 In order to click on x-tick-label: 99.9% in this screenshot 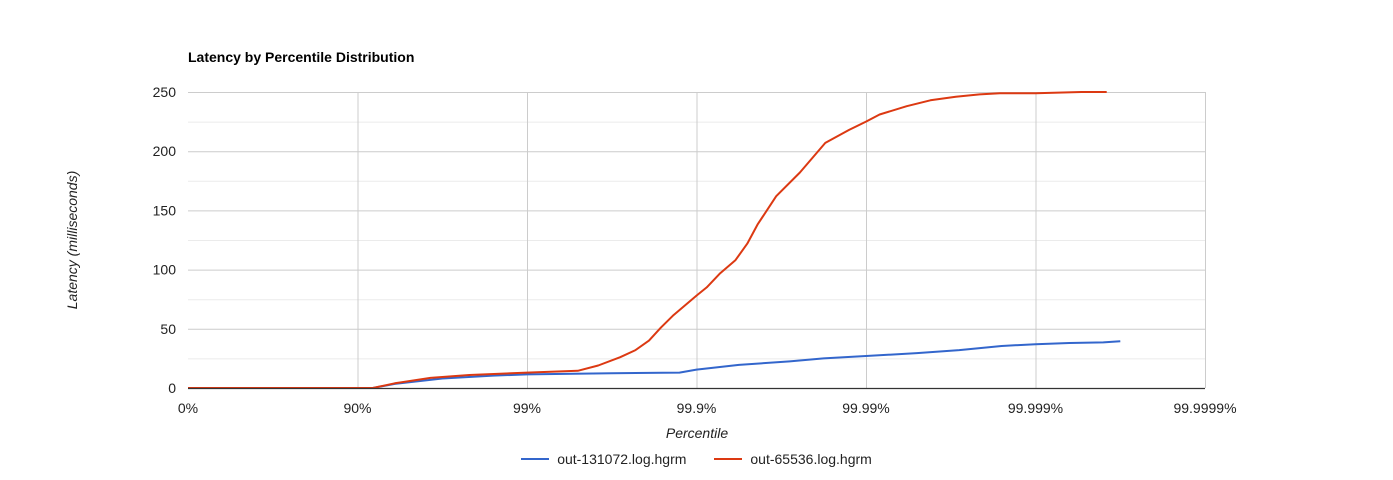, I will do `click(697, 408)`.